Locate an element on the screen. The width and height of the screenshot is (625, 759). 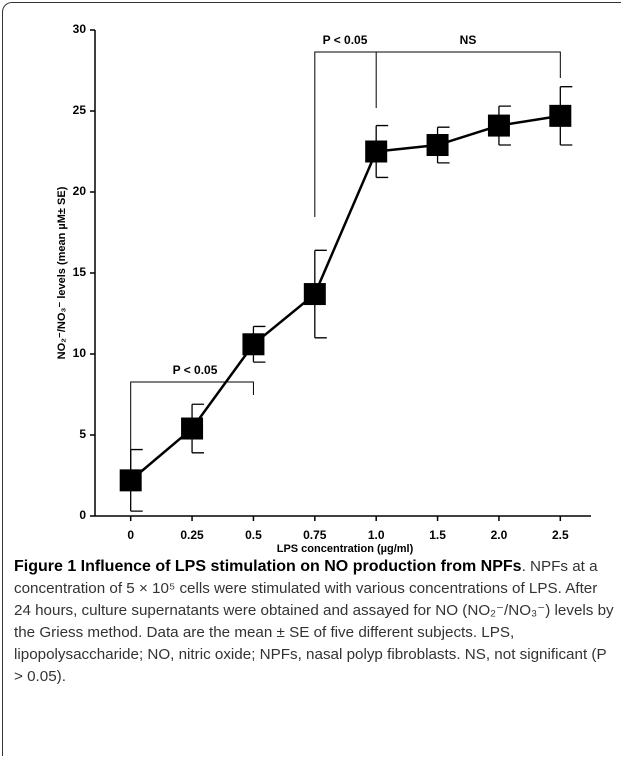
annotation: NS is located at coordinates (468, 40).